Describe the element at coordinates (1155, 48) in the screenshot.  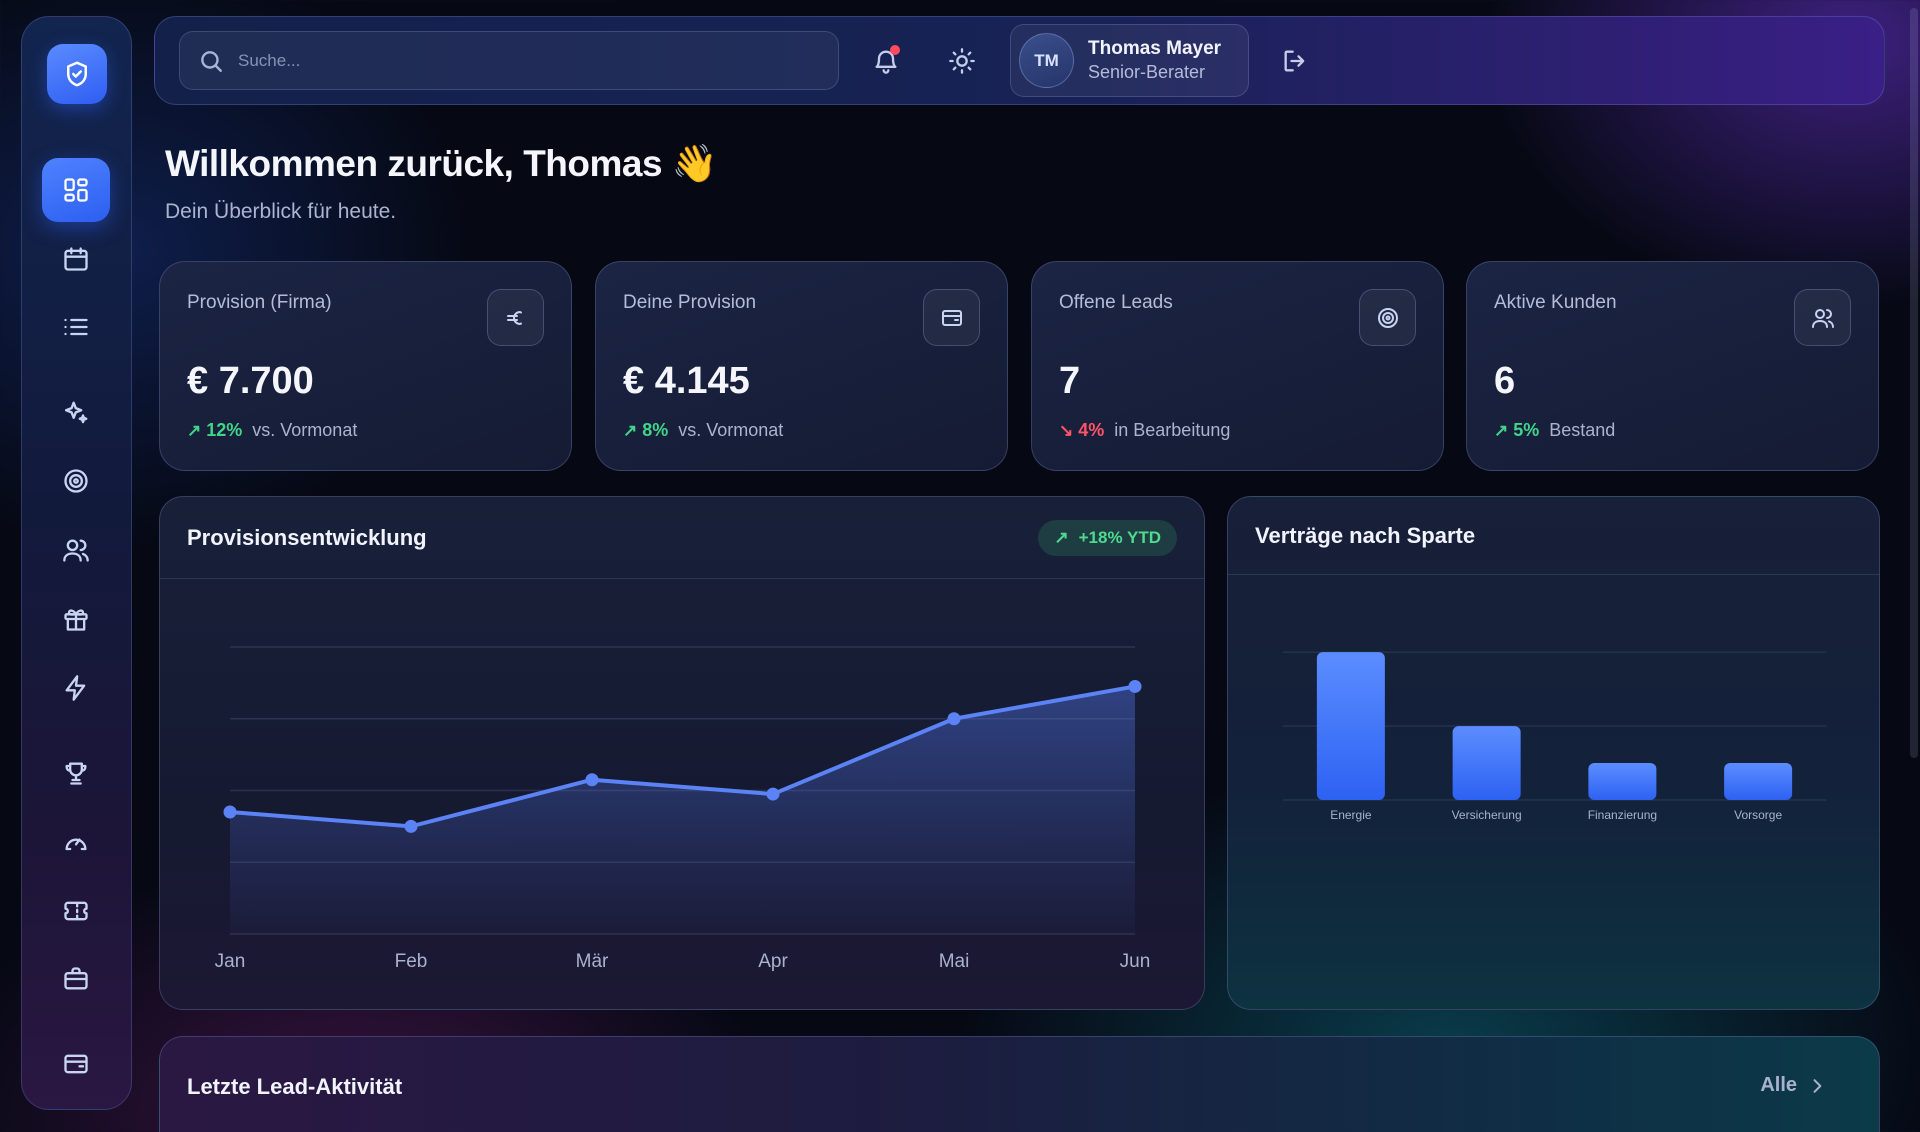
I see `user-name: Thomas Mayer` at that location.